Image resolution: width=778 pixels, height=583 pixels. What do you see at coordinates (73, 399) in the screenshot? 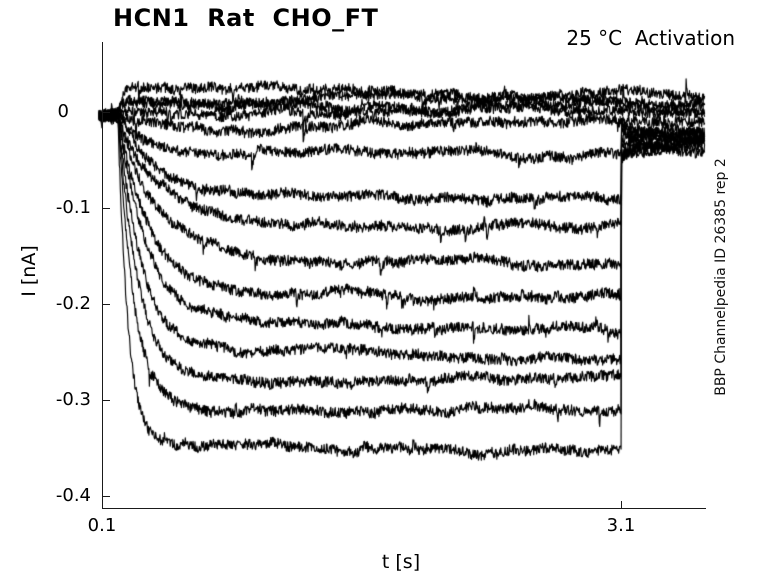
I see `y-tick-label-neg0p3: -0.3` at bounding box center [73, 399].